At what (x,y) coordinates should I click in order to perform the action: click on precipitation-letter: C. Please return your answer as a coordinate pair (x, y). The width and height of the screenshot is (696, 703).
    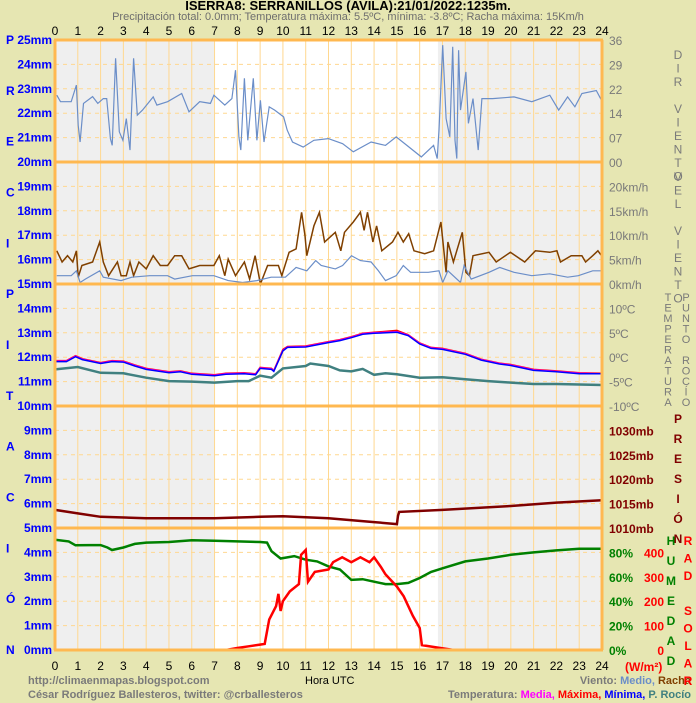
    Looking at the image, I should click on (10, 193).